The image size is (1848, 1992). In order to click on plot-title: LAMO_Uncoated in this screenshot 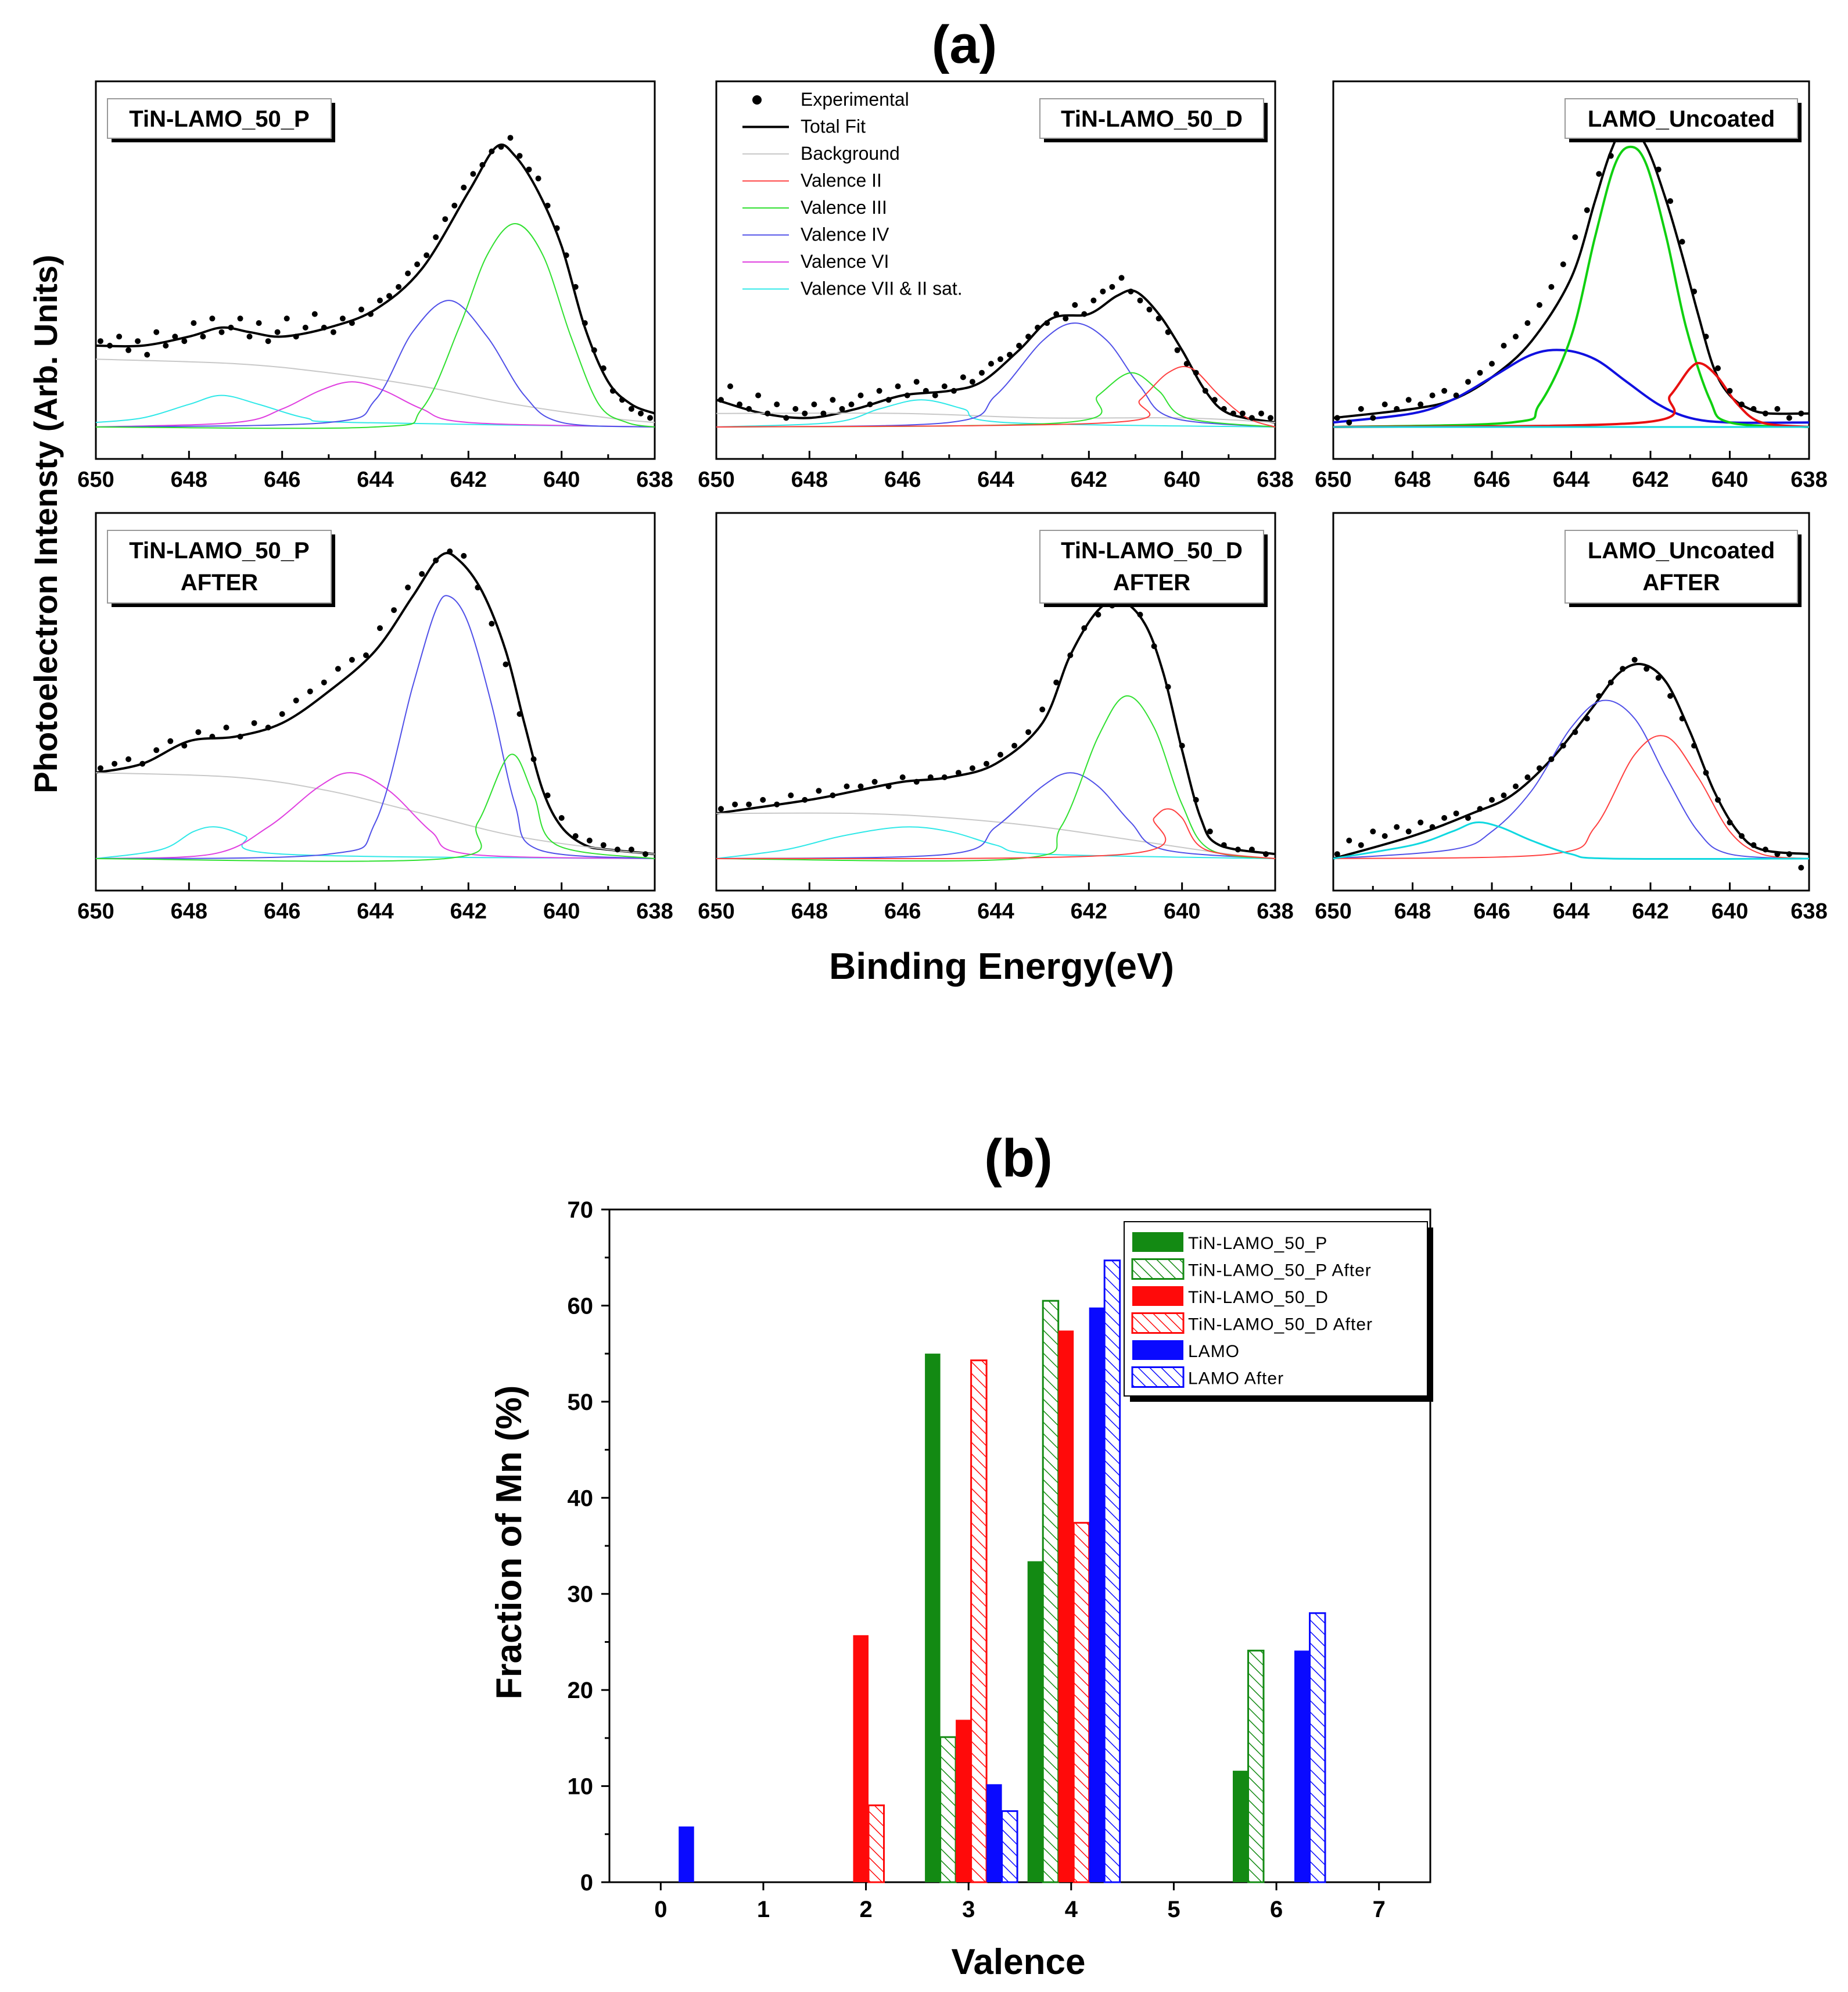, I will do `click(1682, 550)`.